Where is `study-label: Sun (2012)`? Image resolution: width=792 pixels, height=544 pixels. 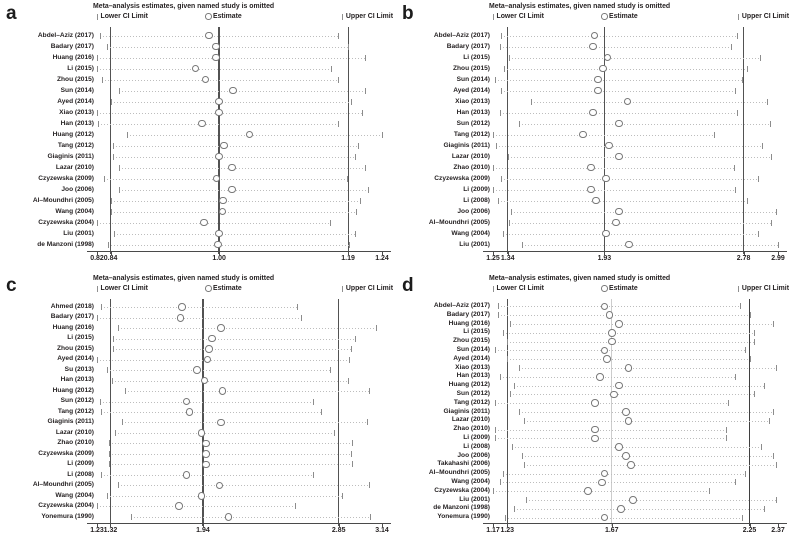
study-label: Sun (2012) is located at coordinates (473, 123).